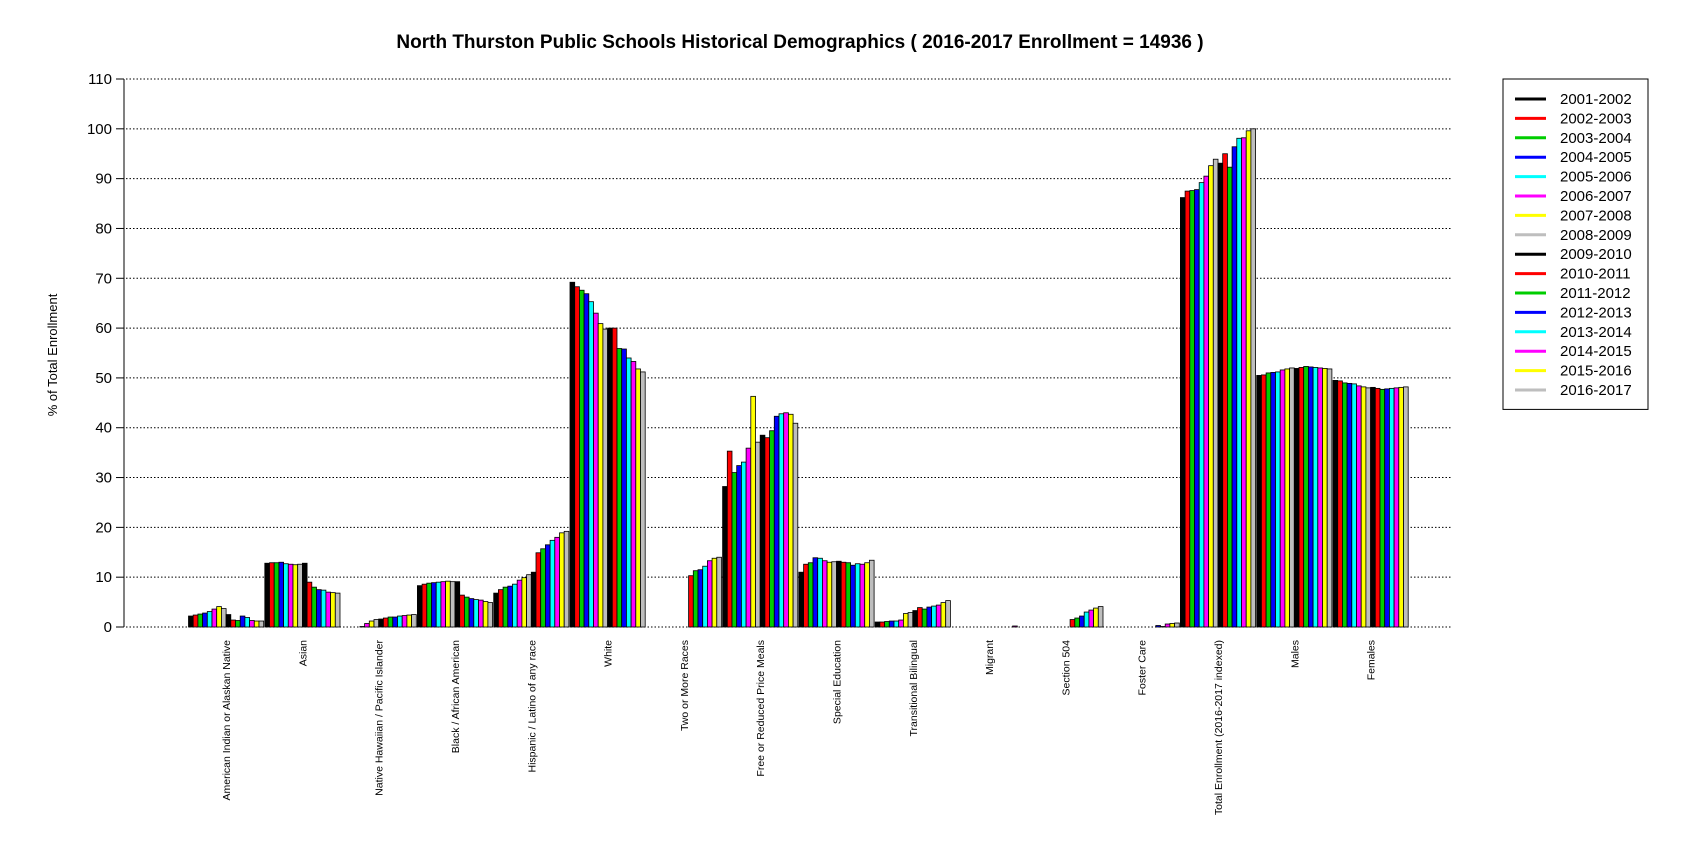 The image size is (1700, 850). I want to click on y-tick-label: 110, so click(100, 79).